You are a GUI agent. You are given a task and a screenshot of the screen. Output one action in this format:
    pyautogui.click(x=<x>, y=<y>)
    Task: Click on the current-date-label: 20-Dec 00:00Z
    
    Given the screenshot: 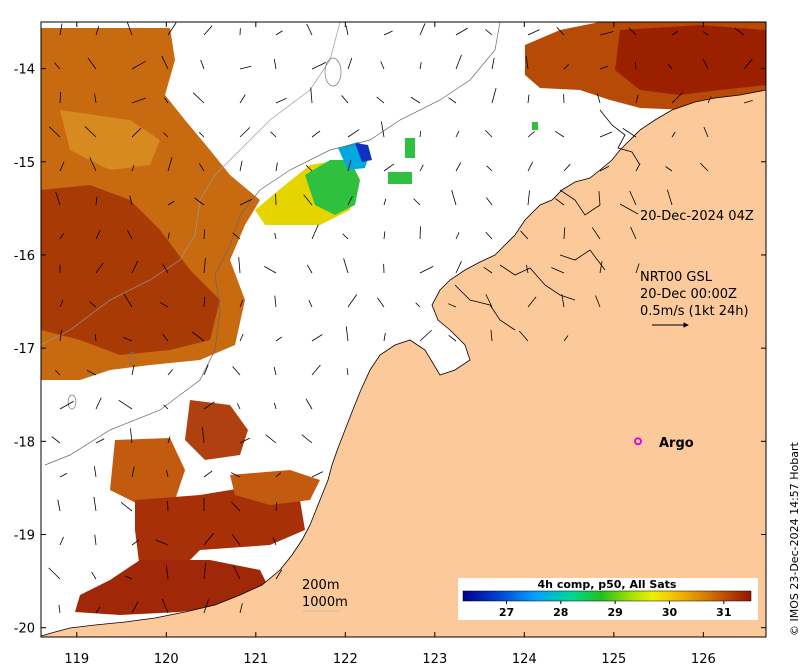 What is the action you would take?
    pyautogui.click(x=688, y=294)
    